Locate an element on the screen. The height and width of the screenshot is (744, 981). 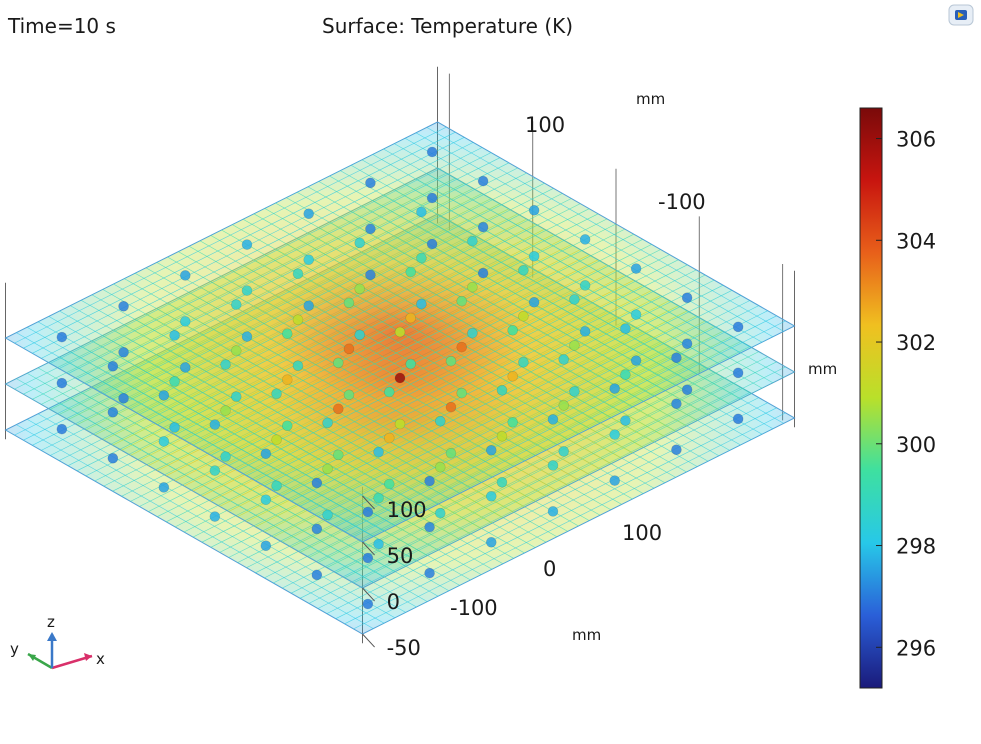
z-axis-unit-label: mm is located at coordinates (822, 369).